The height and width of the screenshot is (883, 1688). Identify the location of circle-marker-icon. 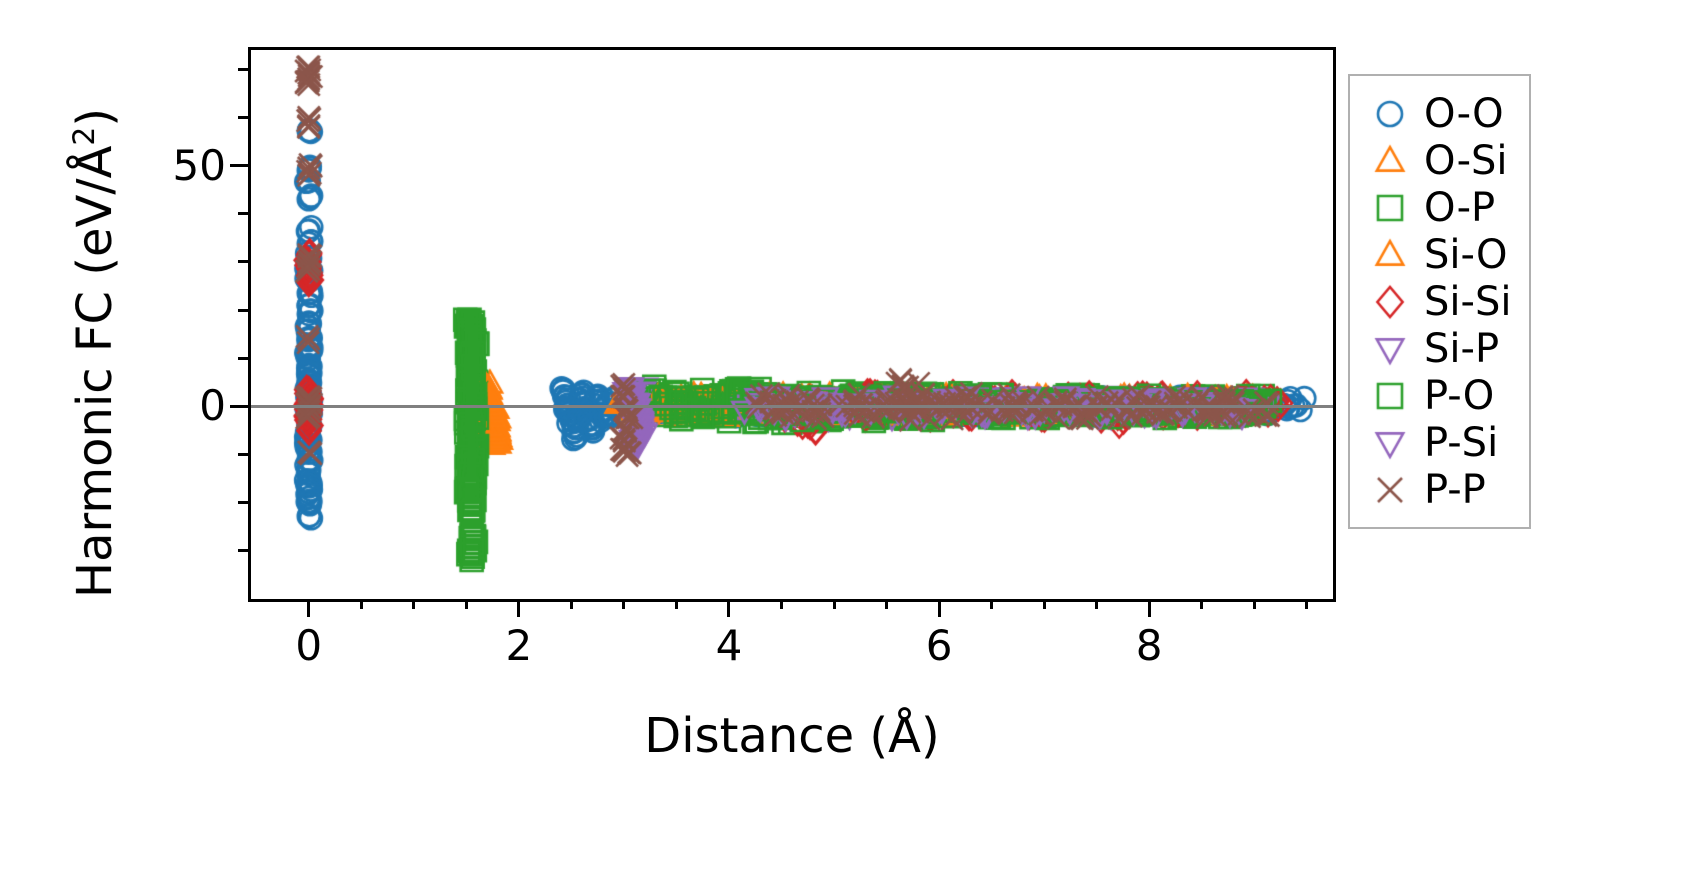
(1390, 113).